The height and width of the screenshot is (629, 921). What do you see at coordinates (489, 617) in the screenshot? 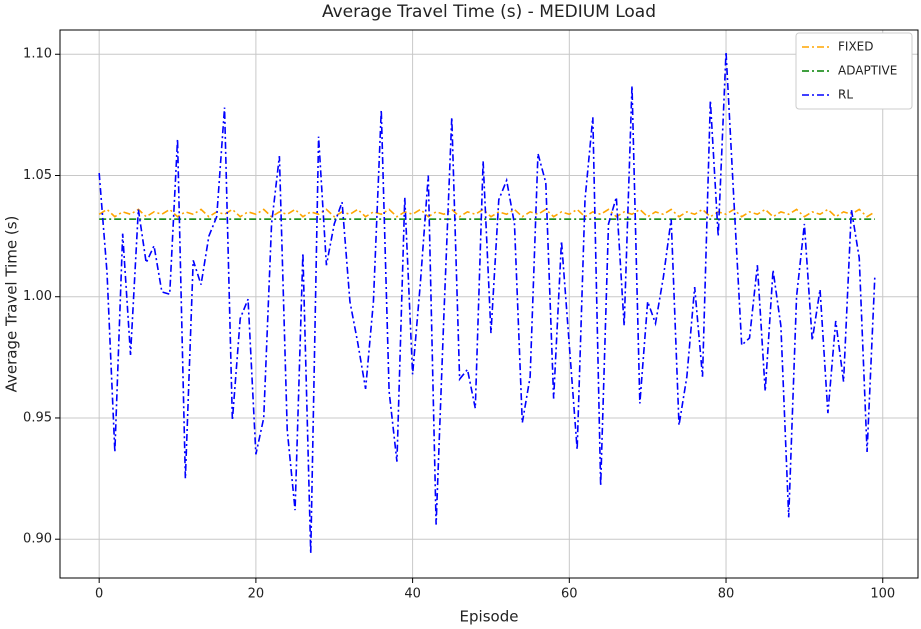
I see `x-axis-label: Episode` at bounding box center [489, 617].